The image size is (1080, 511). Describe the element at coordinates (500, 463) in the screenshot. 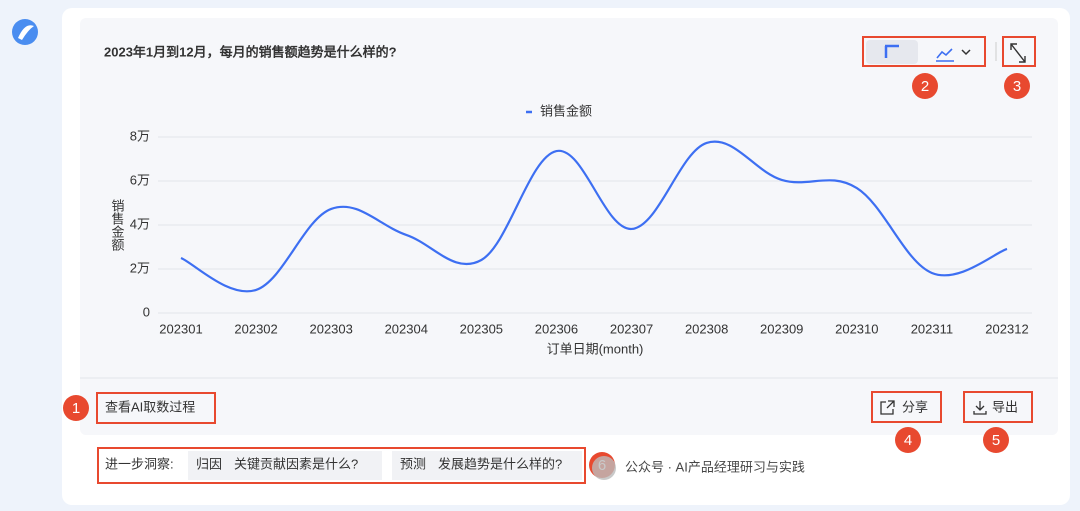

I see `insight-text: 发展趋势是什么样的?` at that location.